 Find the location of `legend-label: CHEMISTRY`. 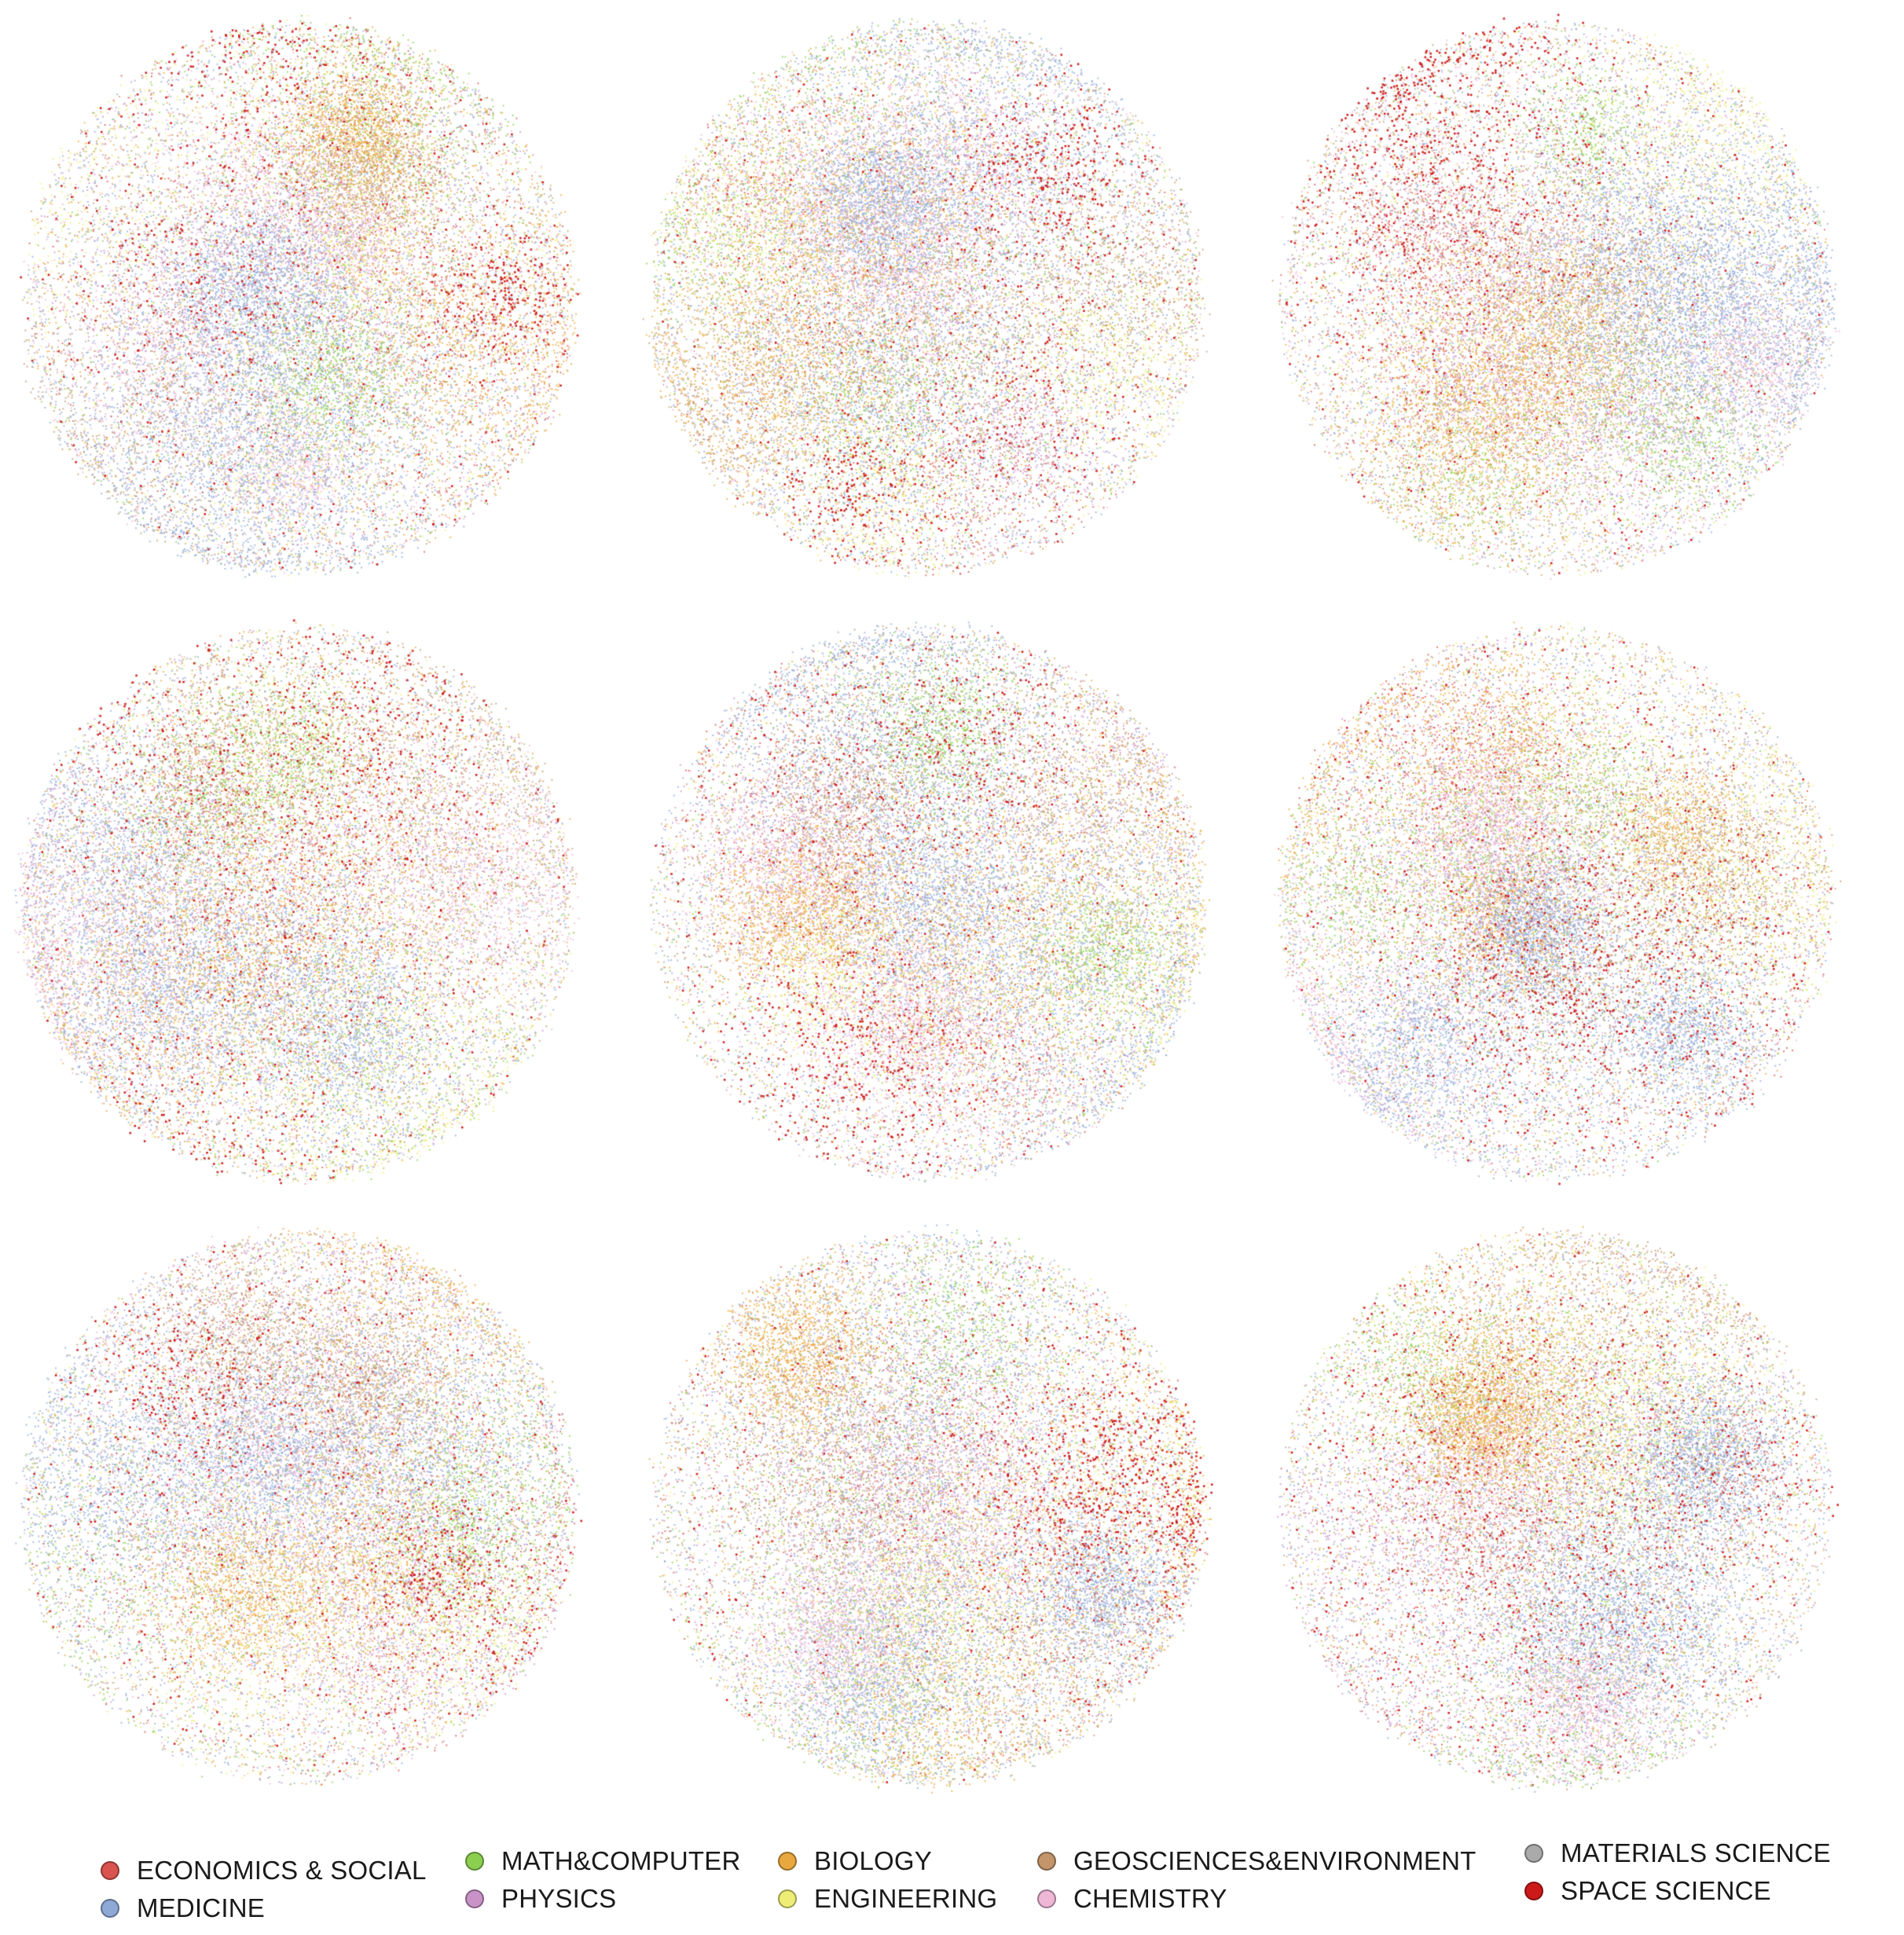

legend-label: CHEMISTRY is located at coordinates (1150, 1898).